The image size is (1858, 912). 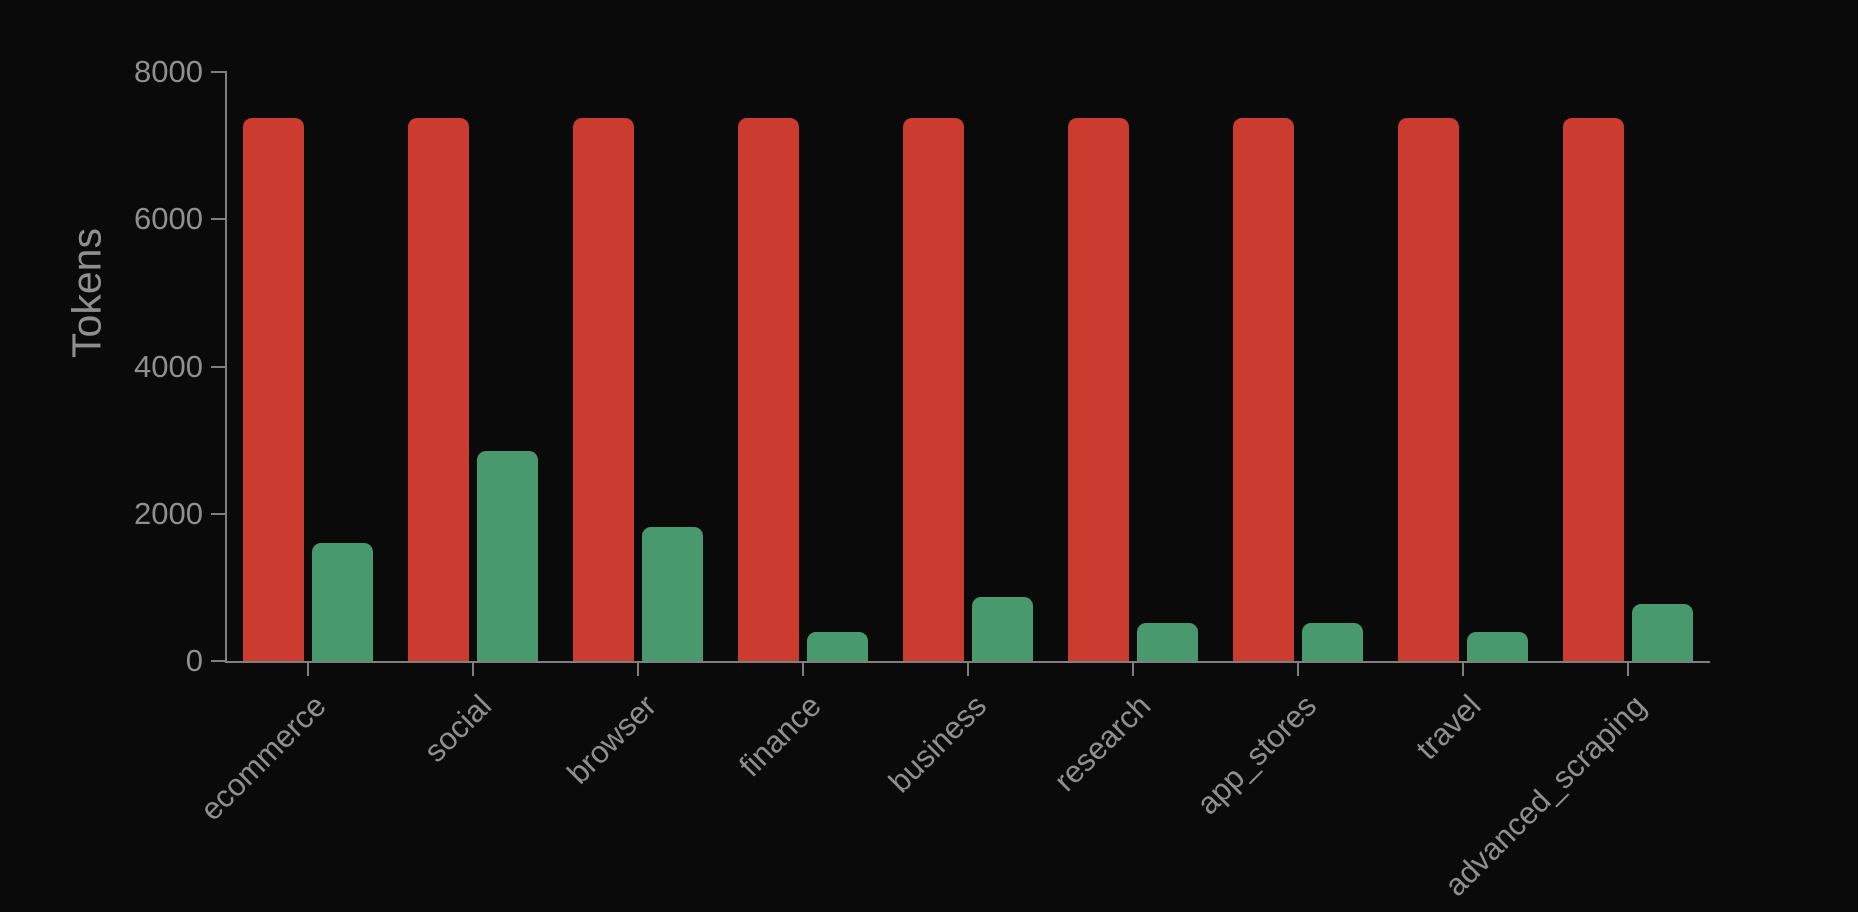 What do you see at coordinates (263, 758) in the screenshot?
I see `x-tick-label-ecommerce: ecommerce` at bounding box center [263, 758].